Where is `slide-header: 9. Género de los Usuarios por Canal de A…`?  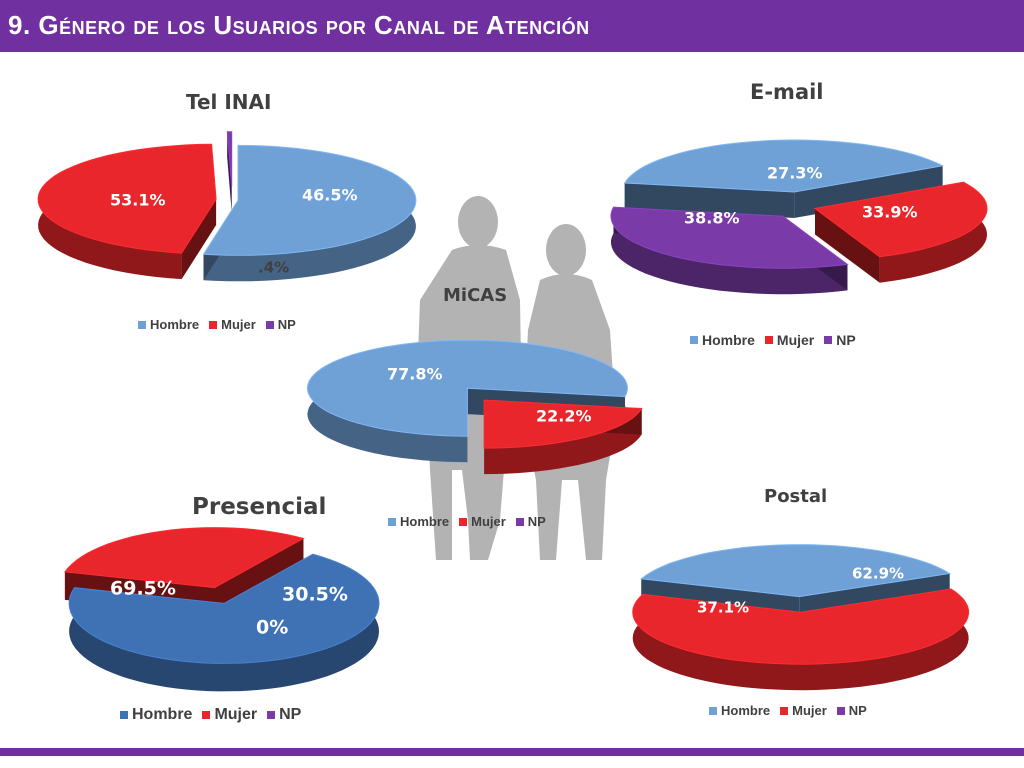 slide-header: 9. Género de los Usuarios por Canal de A… is located at coordinates (512, 26).